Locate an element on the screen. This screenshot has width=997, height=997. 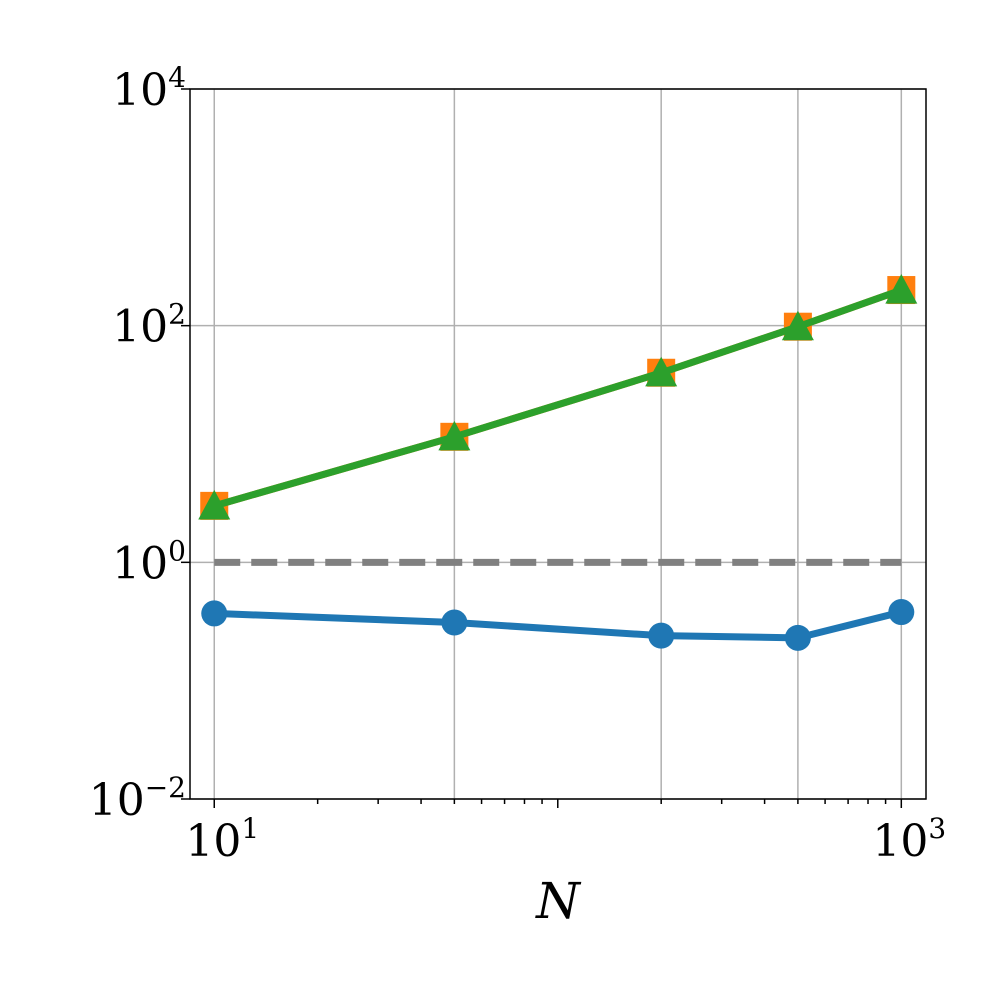
y-tick-label: 10⁴ is located at coordinates (149, 88).